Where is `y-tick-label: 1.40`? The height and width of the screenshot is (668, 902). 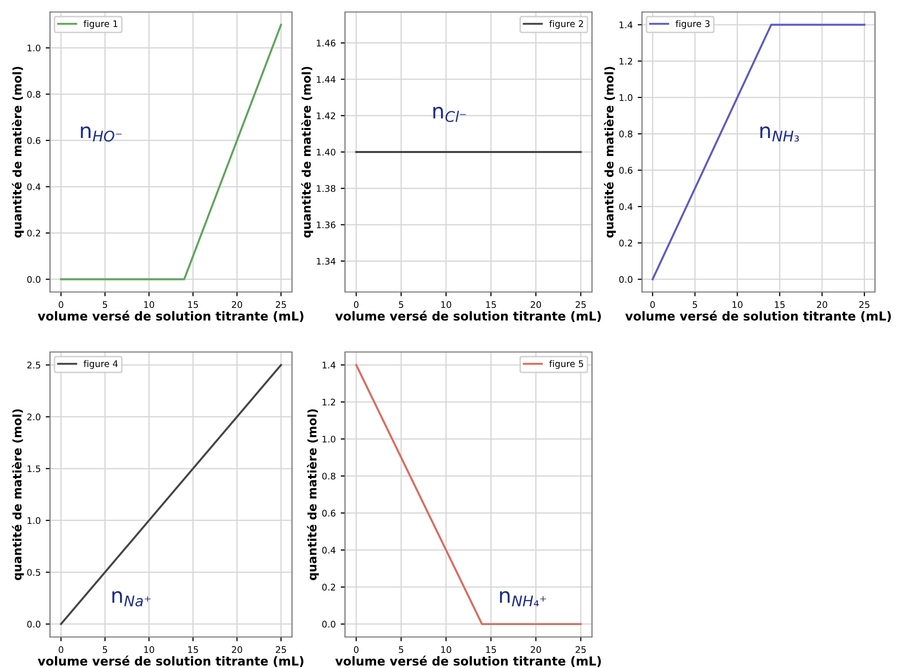 y-tick-label: 1.40 is located at coordinates (326, 152).